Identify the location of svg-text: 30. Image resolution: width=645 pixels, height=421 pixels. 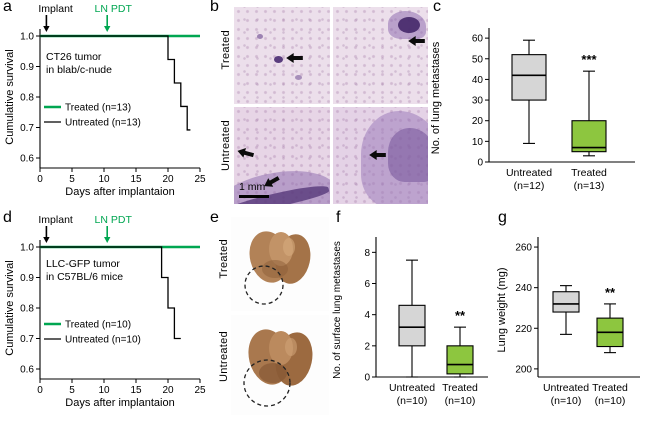
(478, 101).